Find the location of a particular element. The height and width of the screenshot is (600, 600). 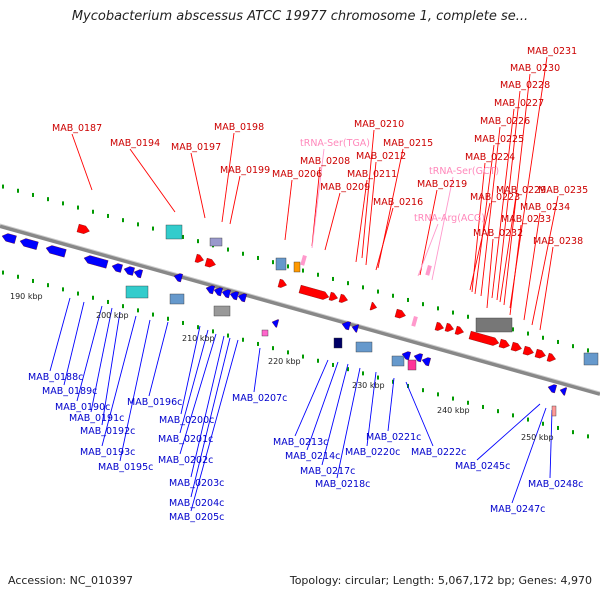

gene-label-reverse: MAB_0193c is located at coordinates (107, 452).